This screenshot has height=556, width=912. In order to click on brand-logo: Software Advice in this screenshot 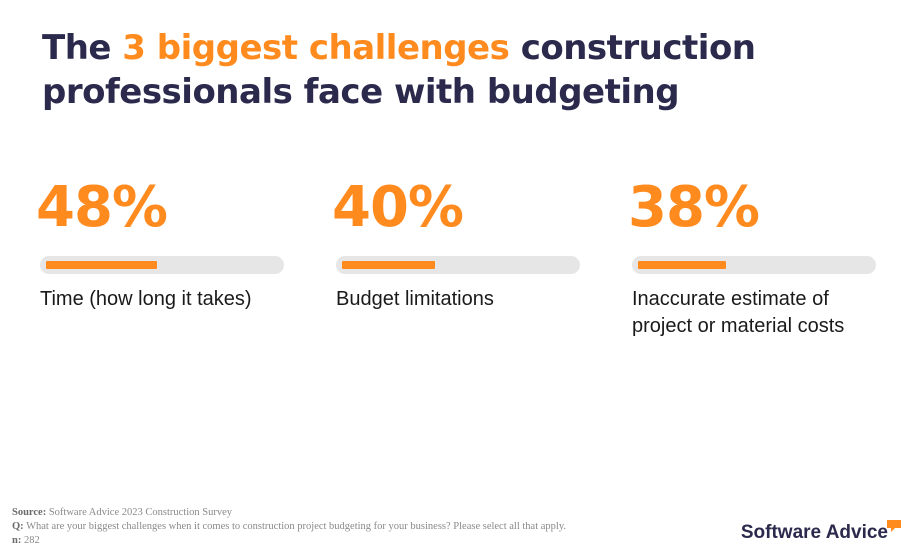, I will do `click(820, 532)`.